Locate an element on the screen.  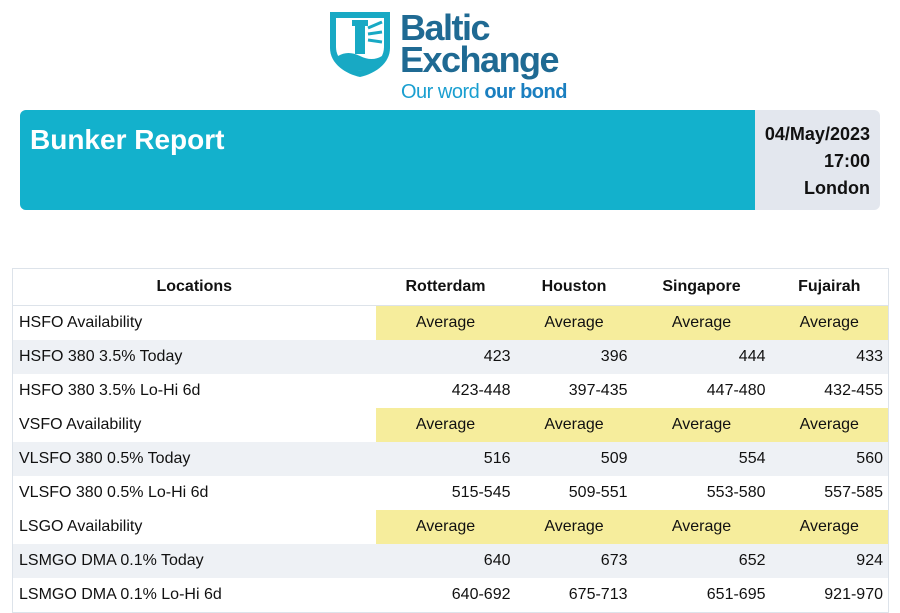
logo-text: Baltic is located at coordinates (445, 27).